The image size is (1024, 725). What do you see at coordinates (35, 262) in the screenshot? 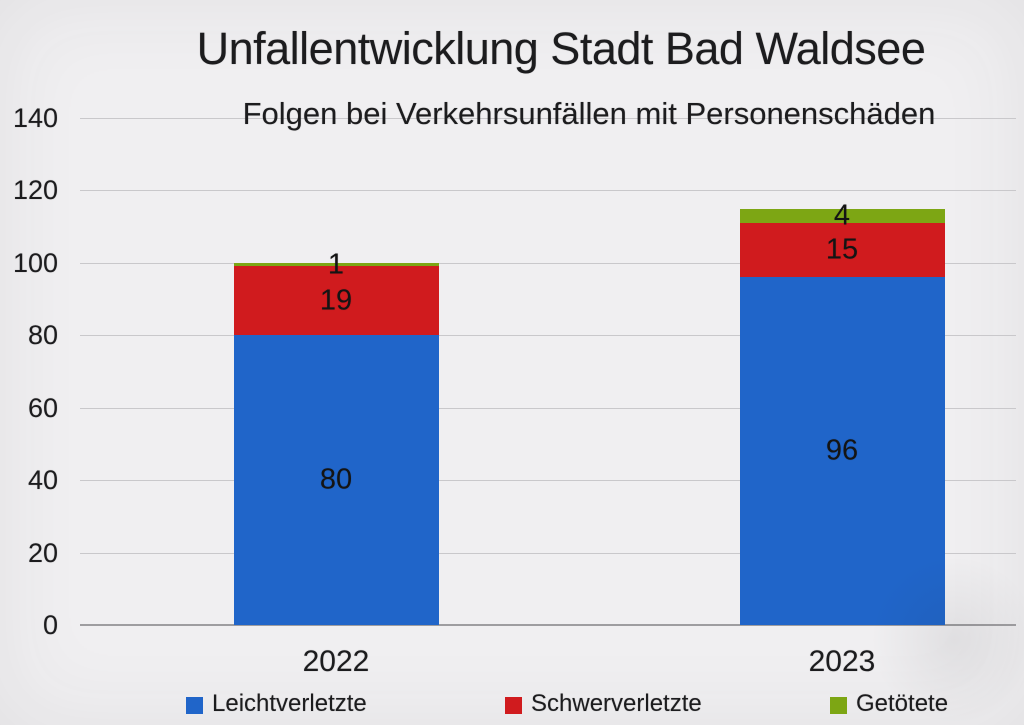
I see `y-tick-label: 100` at bounding box center [35, 262].